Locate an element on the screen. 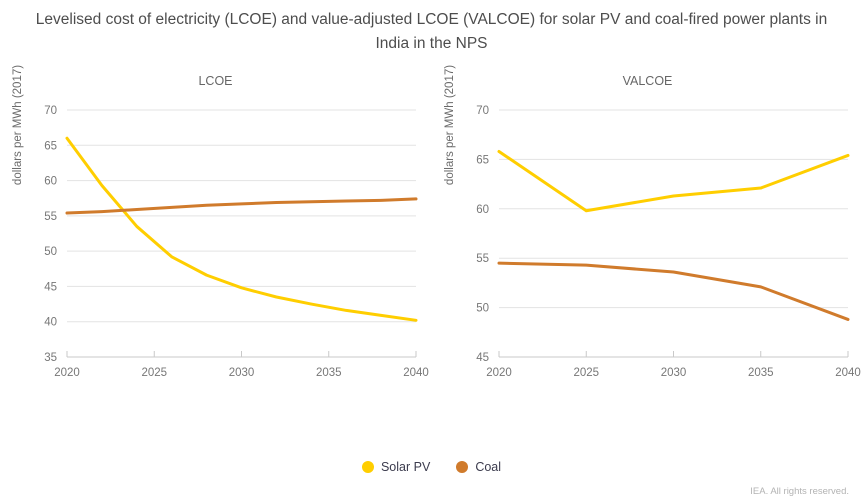 This screenshot has height=503, width=863. panel-title-valcoe: VALCOE is located at coordinates (647, 81).